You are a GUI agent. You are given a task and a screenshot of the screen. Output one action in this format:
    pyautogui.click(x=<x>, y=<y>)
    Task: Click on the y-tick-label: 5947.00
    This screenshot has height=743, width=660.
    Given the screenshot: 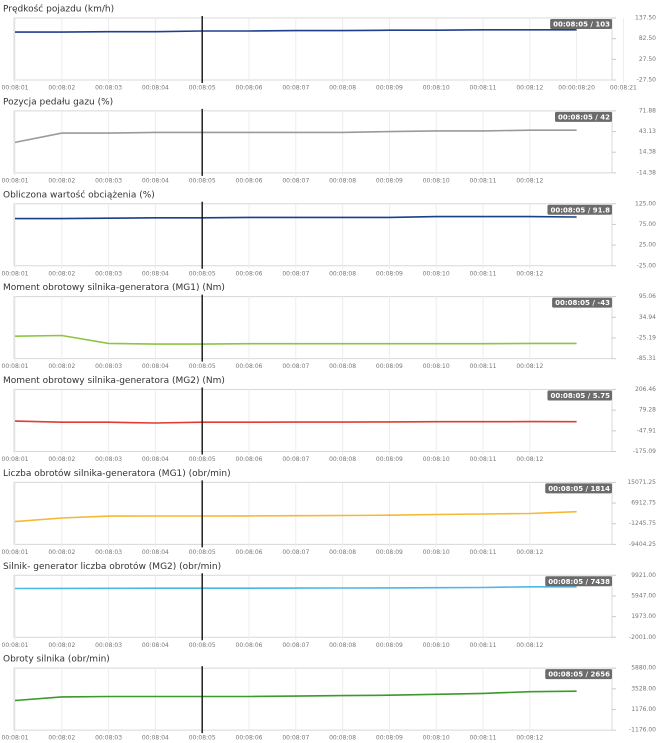 What is the action you would take?
    pyautogui.click(x=643, y=595)
    